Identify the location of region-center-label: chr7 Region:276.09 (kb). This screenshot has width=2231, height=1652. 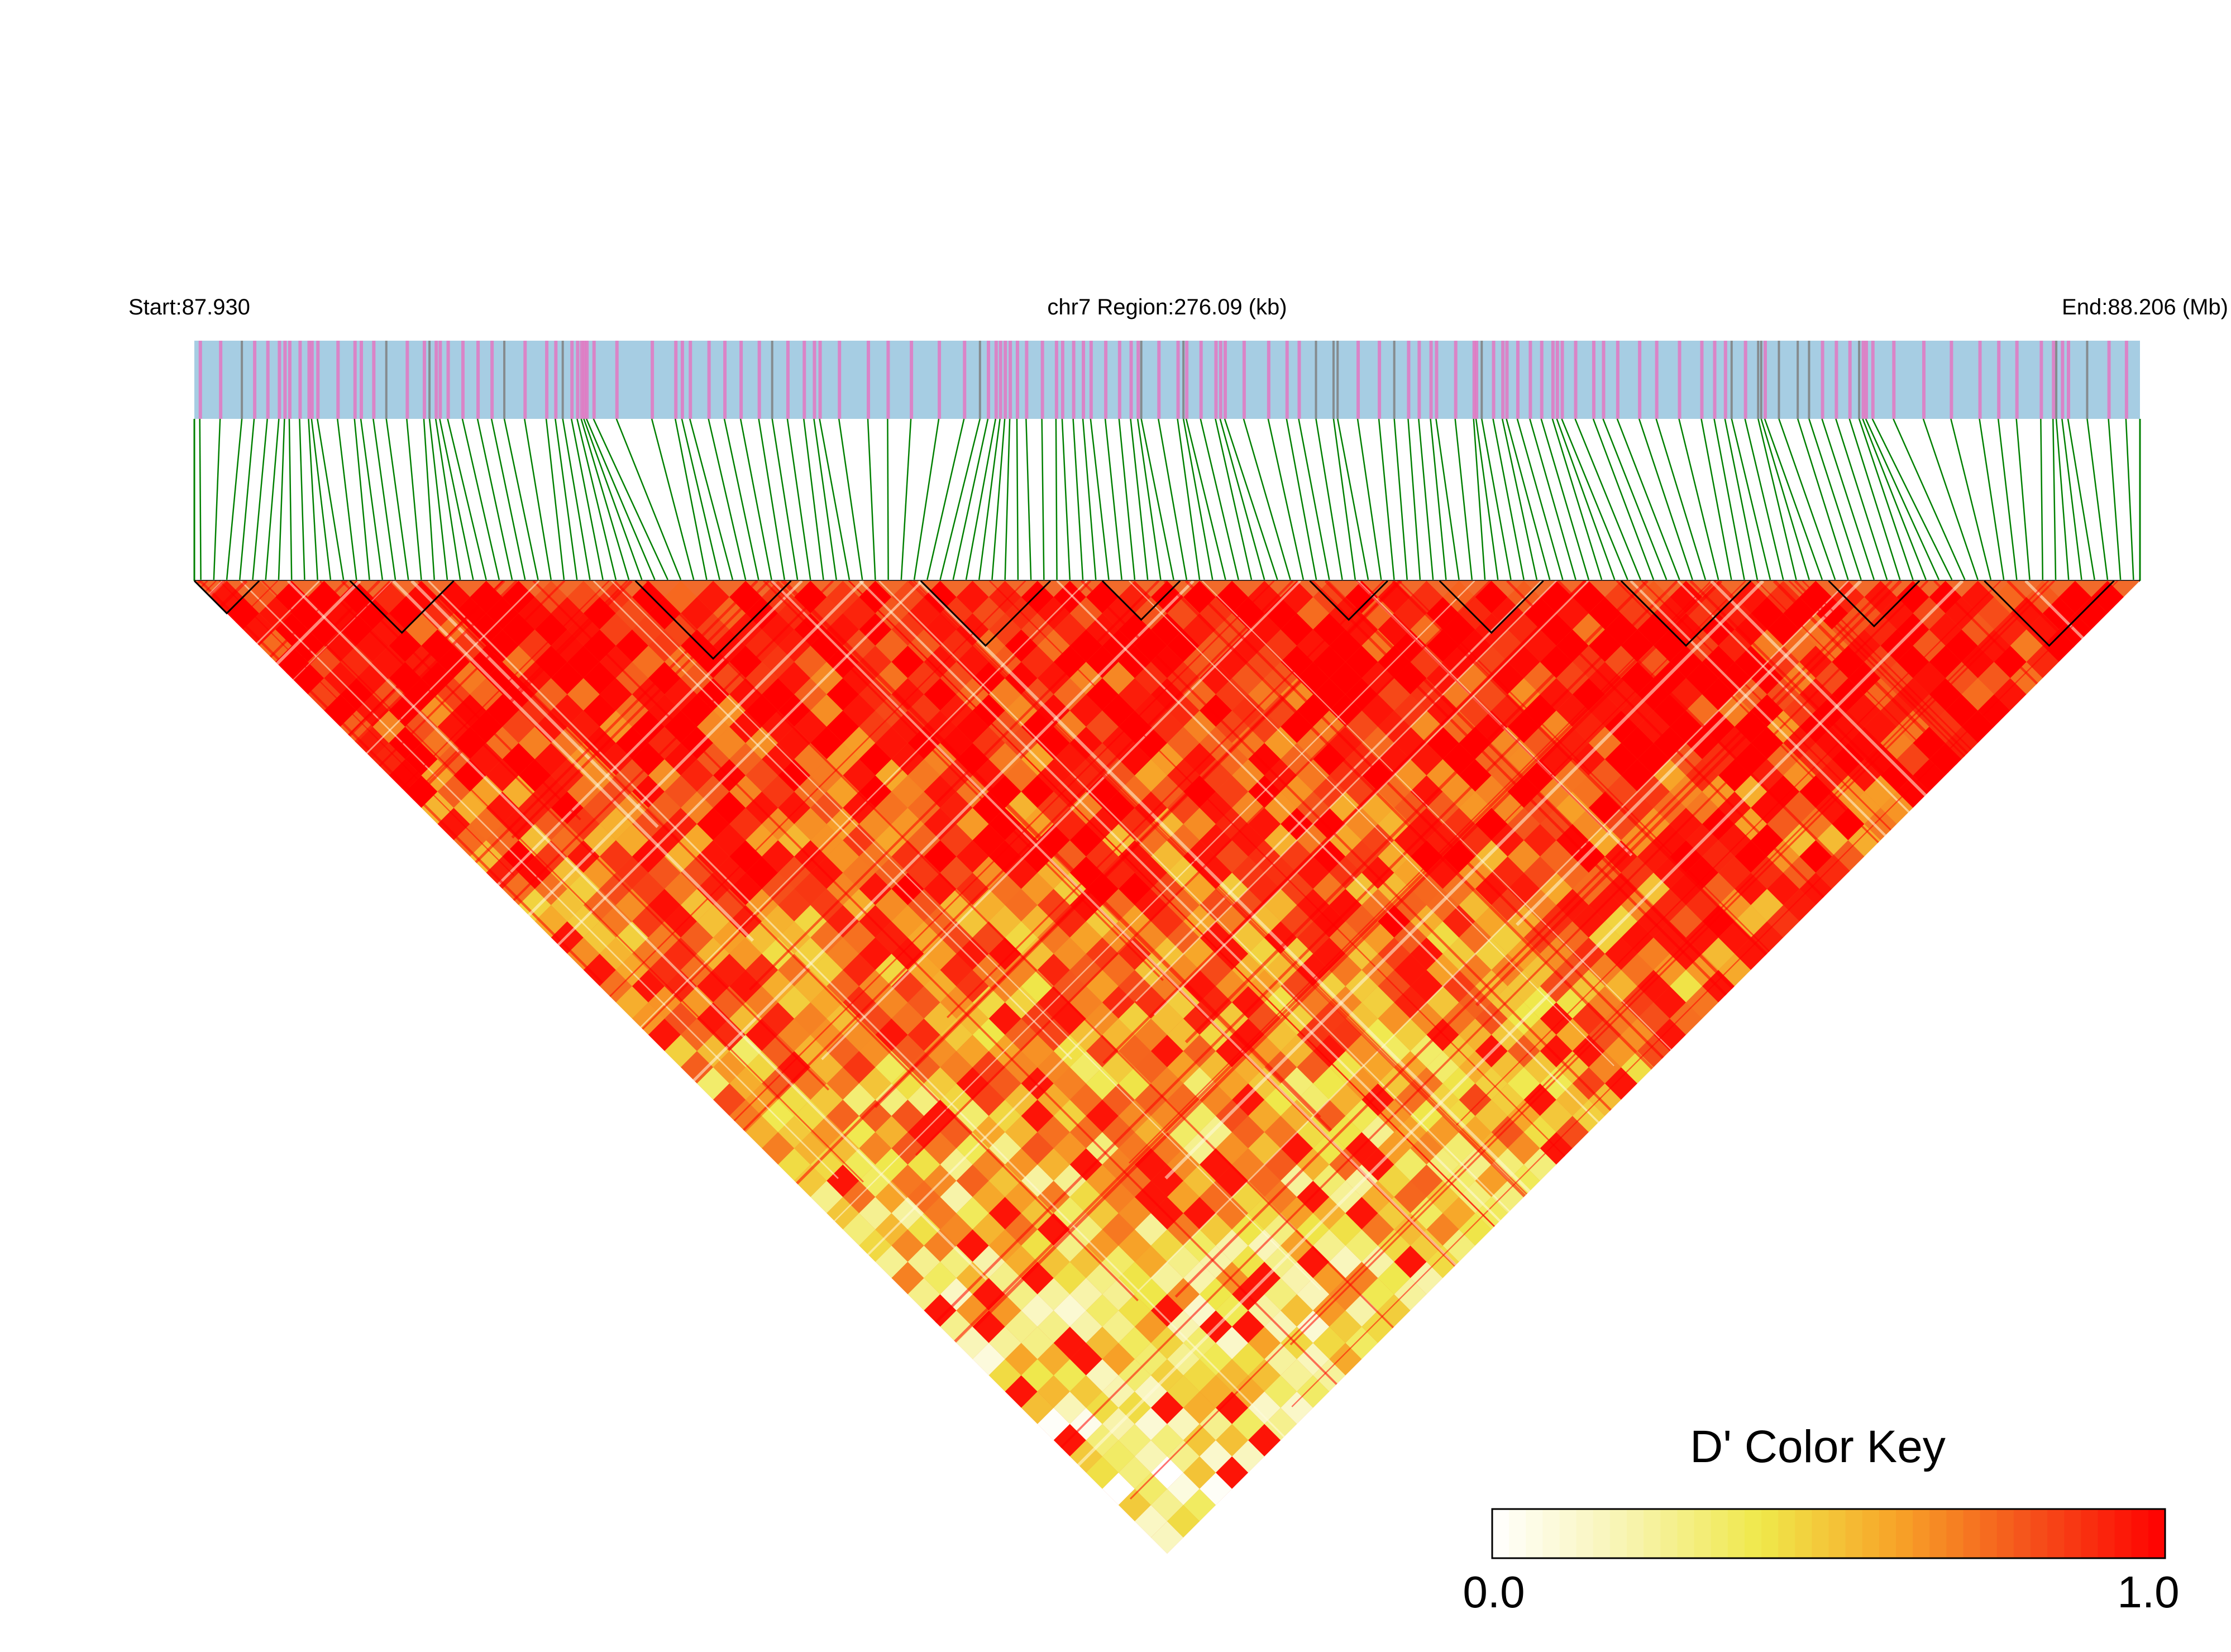
(1167, 307).